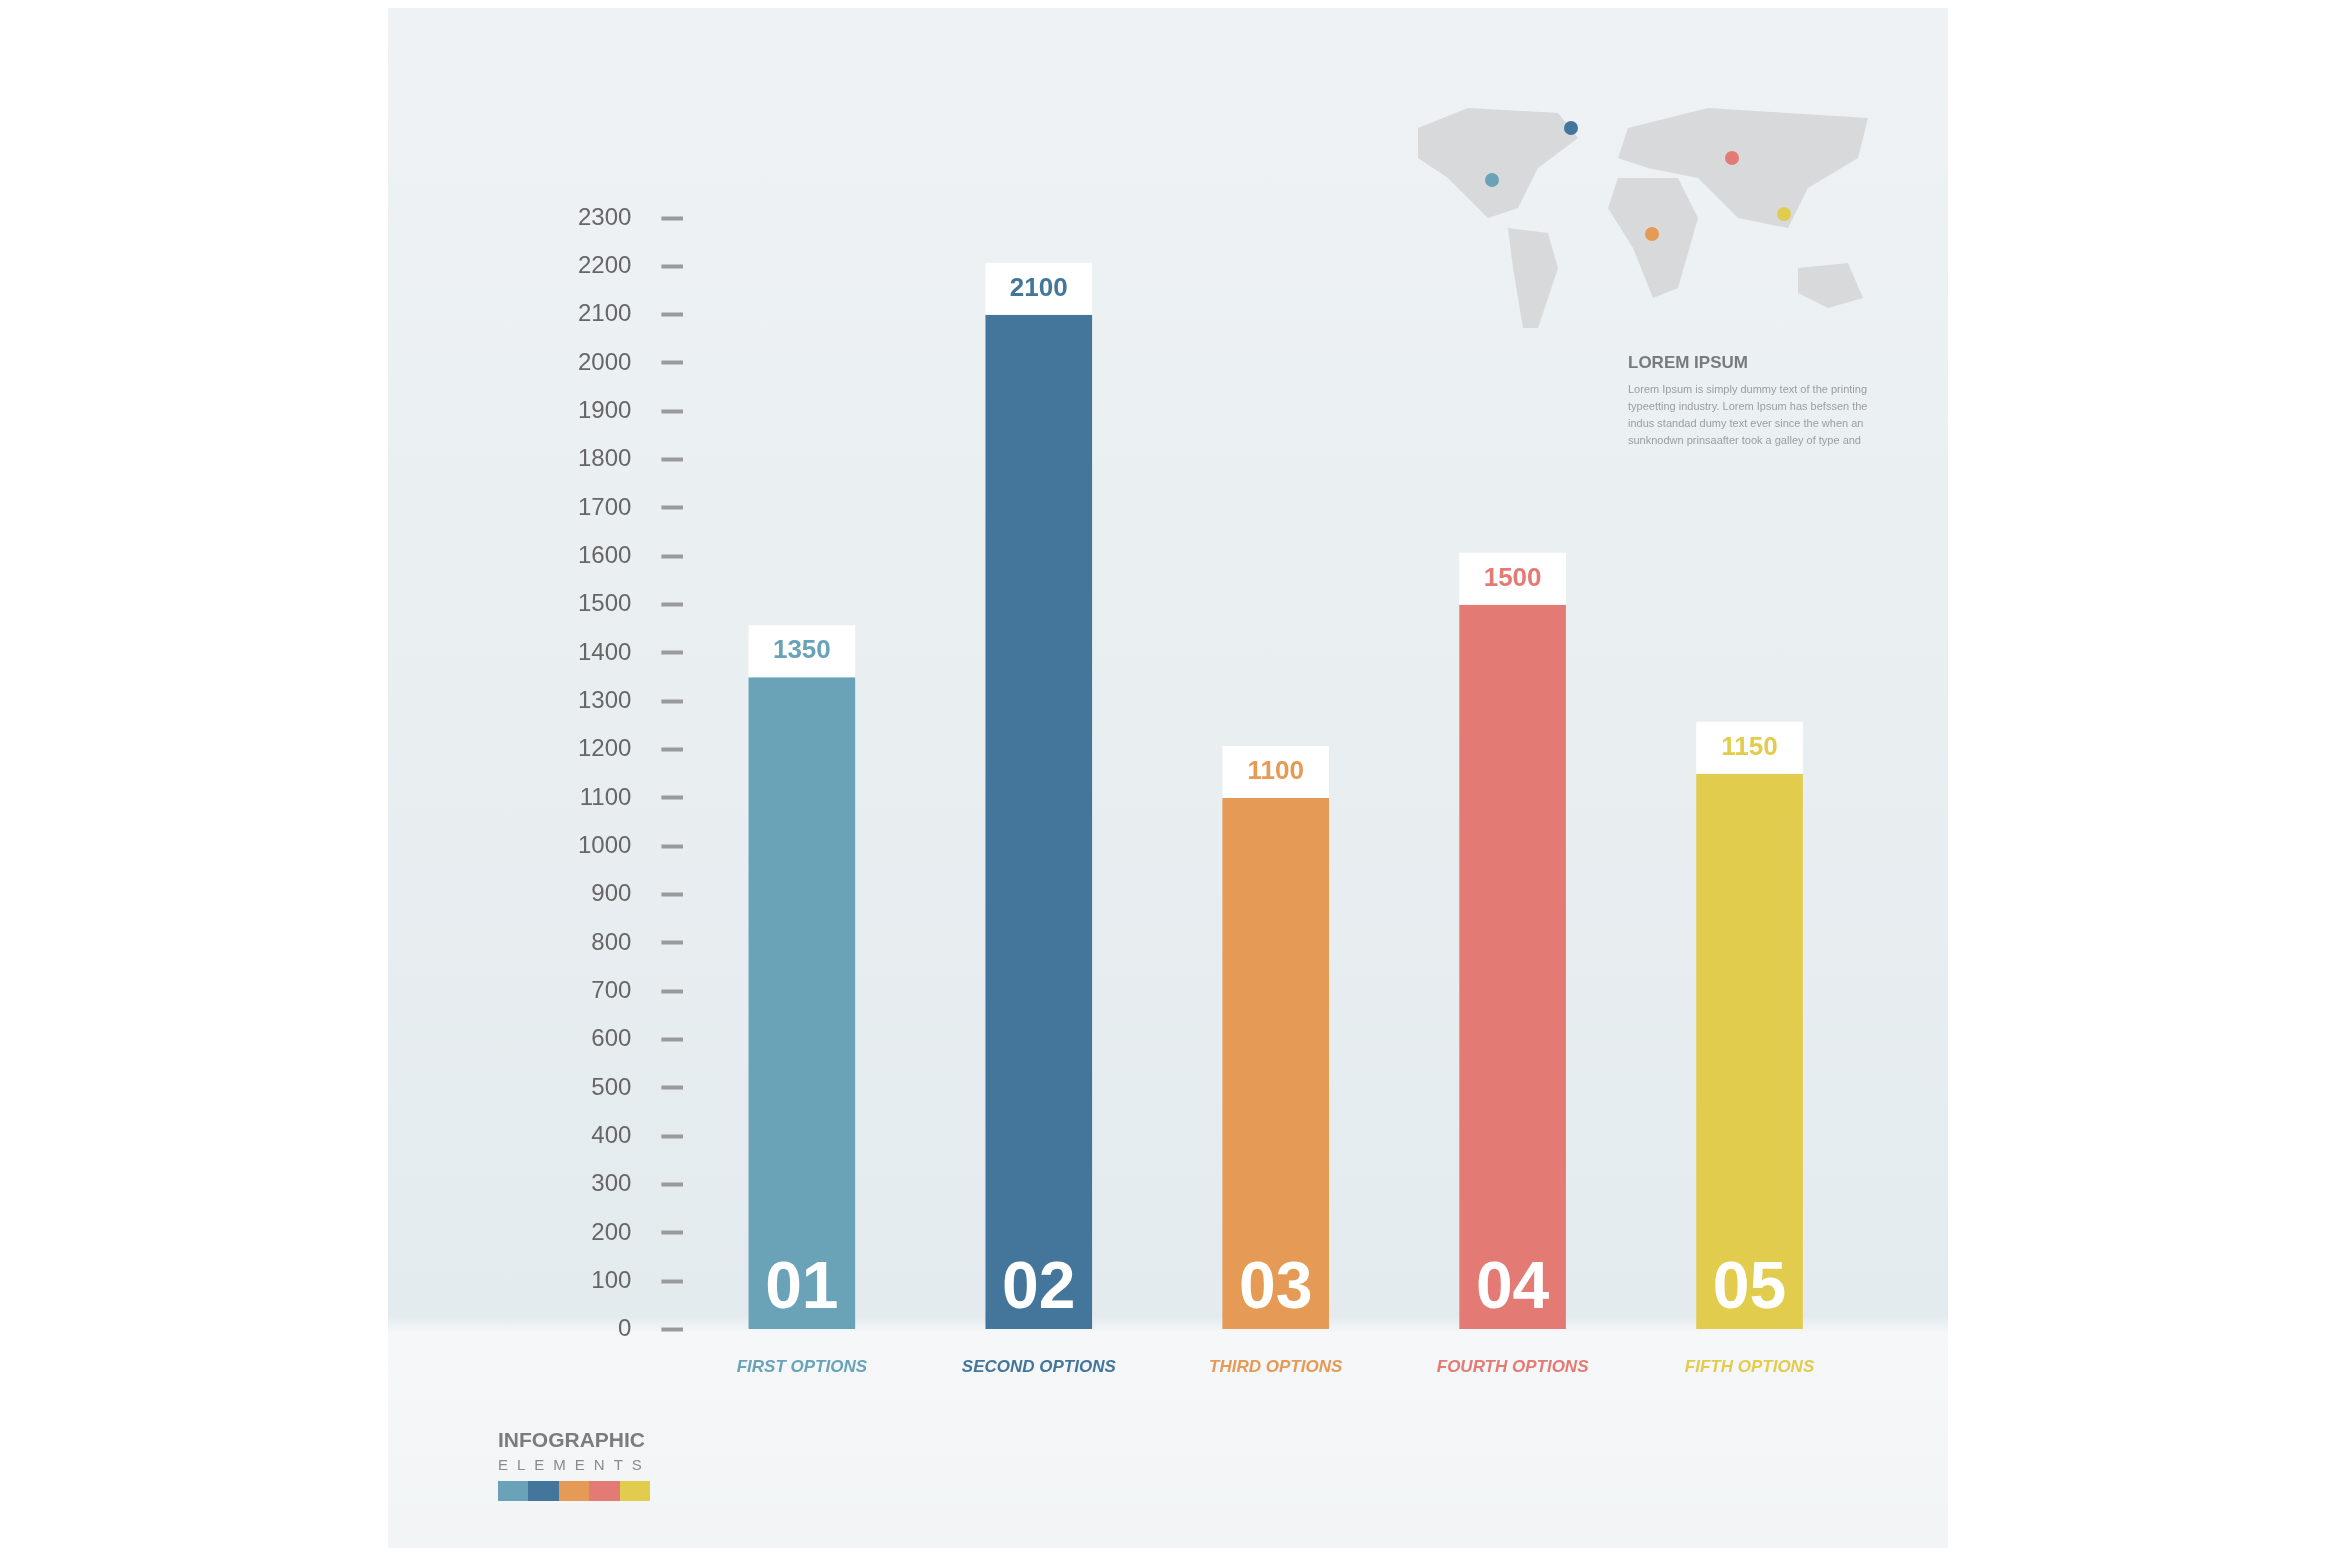  What do you see at coordinates (611, 1134) in the screenshot?
I see `y-tick-label: 400` at bounding box center [611, 1134].